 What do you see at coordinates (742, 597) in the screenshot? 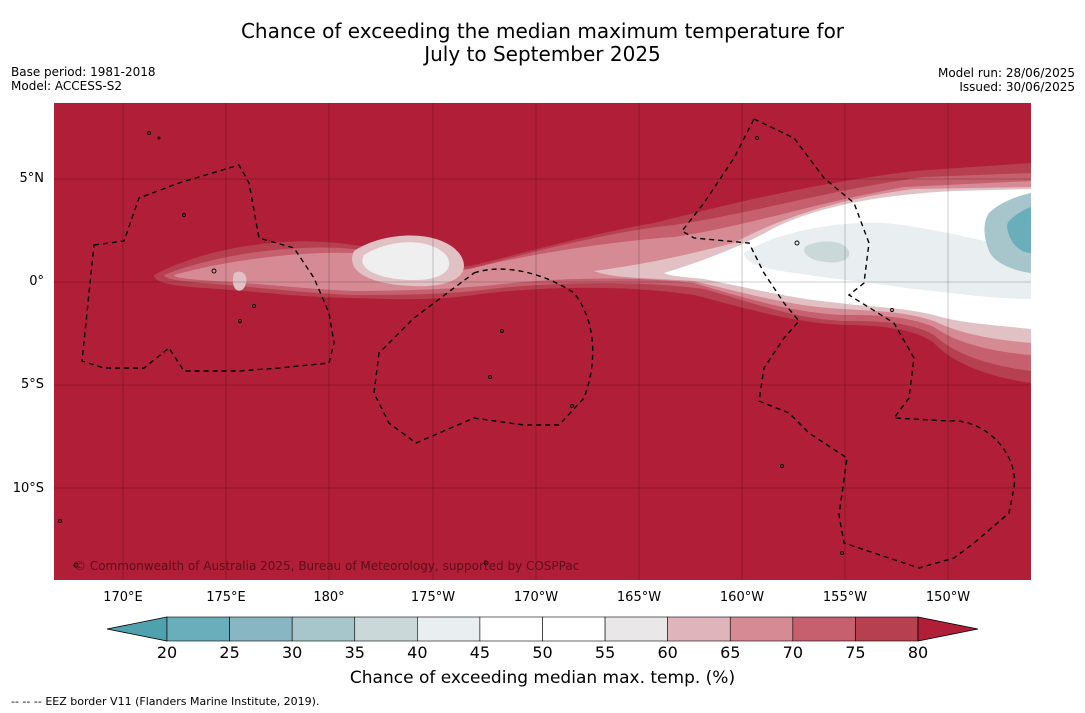
I see `lon-label: 160°W` at bounding box center [742, 597].